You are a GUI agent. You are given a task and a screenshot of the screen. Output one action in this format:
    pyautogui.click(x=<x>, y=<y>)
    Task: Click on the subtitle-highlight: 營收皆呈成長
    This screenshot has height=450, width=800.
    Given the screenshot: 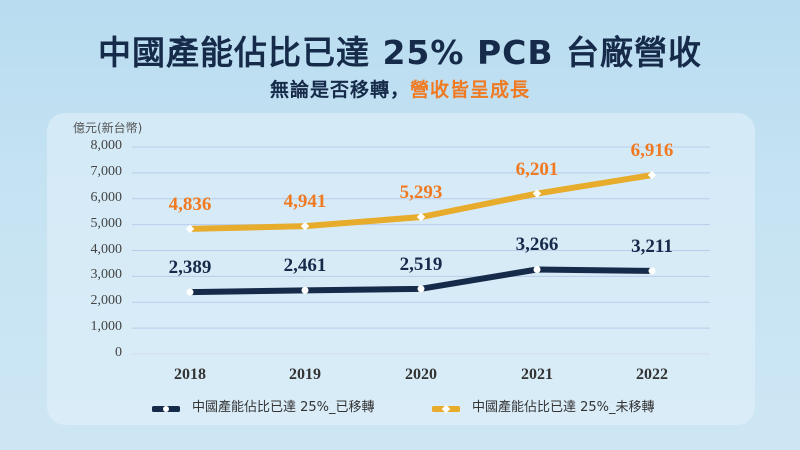 What is the action you would take?
    pyautogui.click(x=470, y=90)
    